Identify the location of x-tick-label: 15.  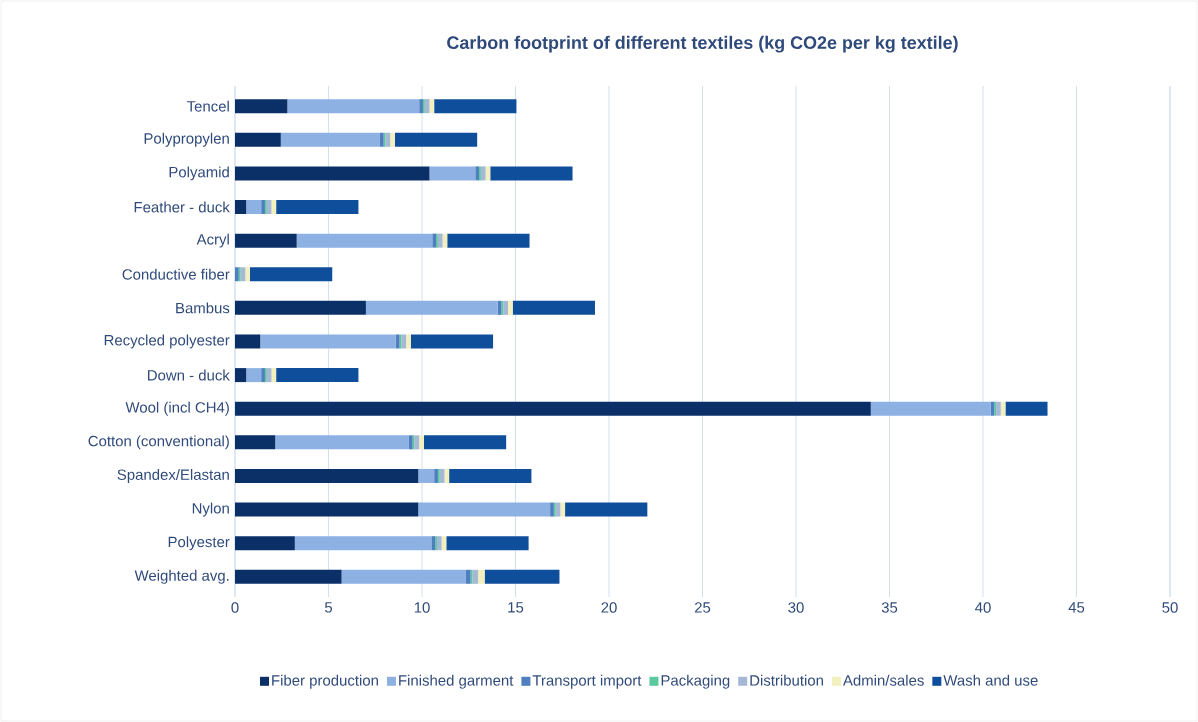
(516, 607).